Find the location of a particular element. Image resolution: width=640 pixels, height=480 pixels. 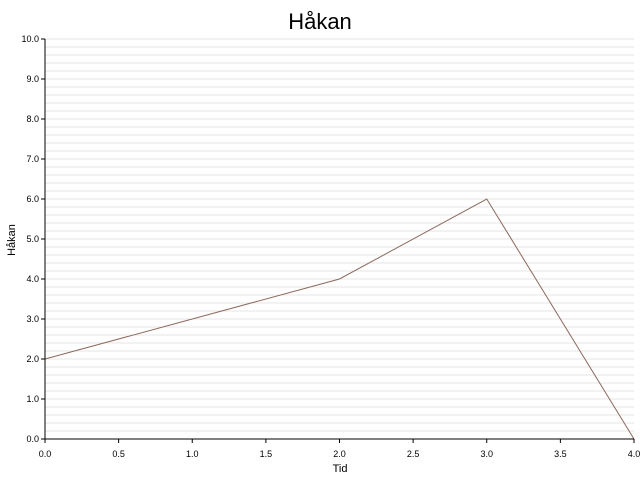

y-tick-label: 9.0 is located at coordinates (32, 79).